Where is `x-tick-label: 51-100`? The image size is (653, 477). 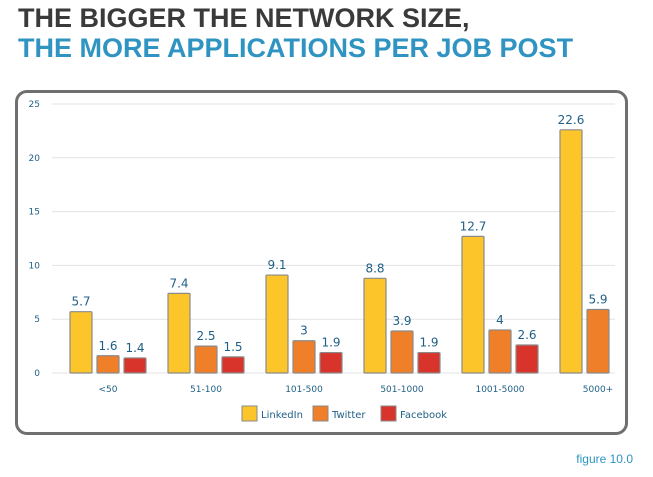 x-tick-label: 51-100 is located at coordinates (206, 390).